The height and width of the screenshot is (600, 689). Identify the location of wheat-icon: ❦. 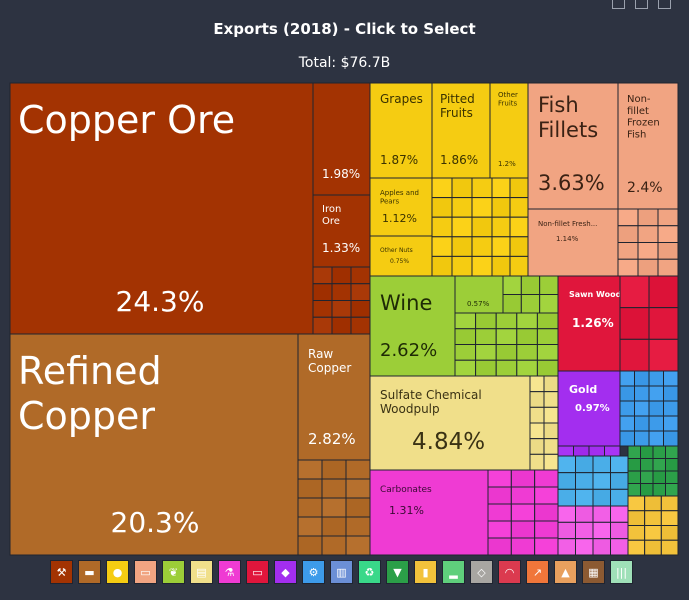
(173, 572).